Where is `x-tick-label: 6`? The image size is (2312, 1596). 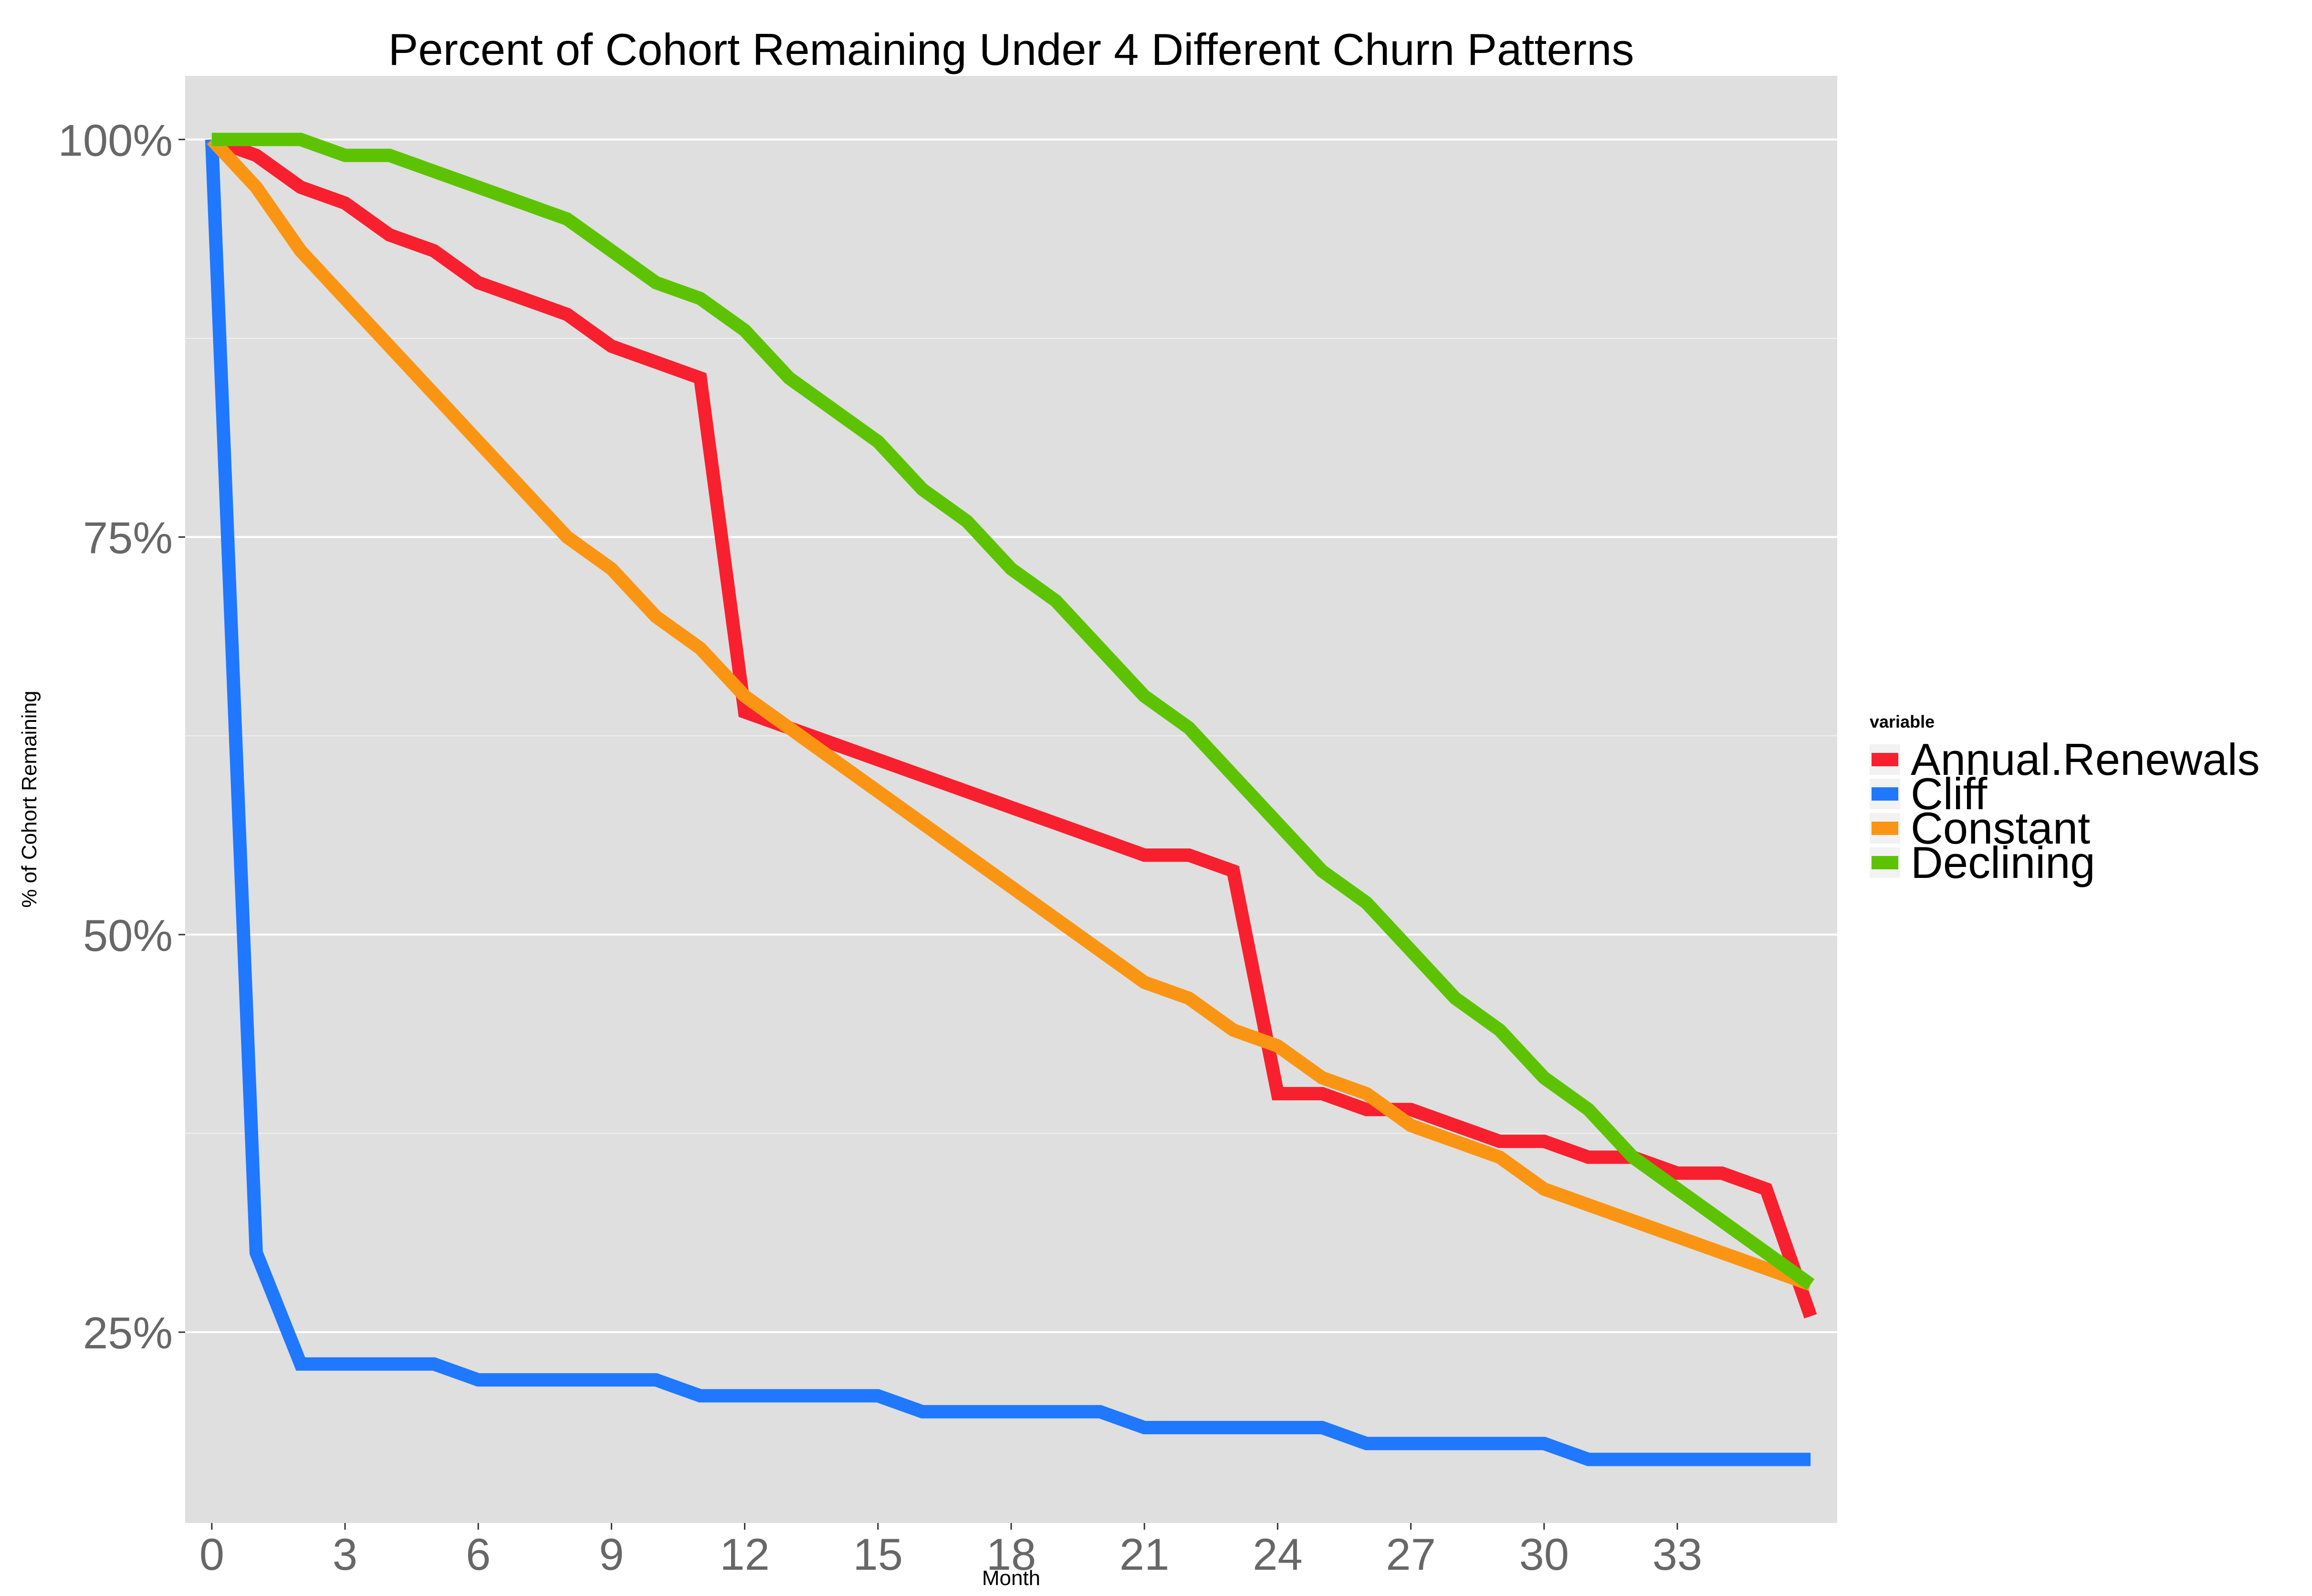 x-tick-label: 6 is located at coordinates (478, 1554).